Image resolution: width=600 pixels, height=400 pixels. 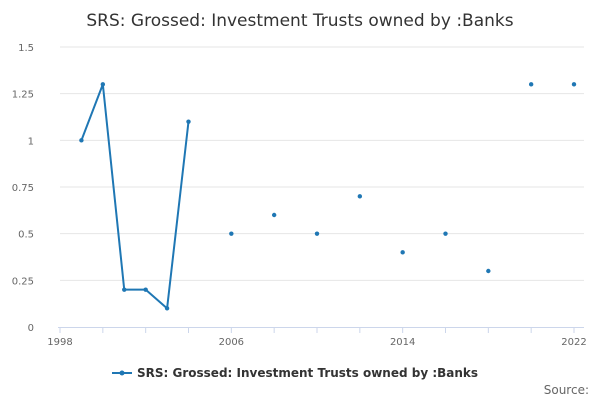 What do you see at coordinates (122, 373) in the screenshot?
I see `legend-marker-symbol` at bounding box center [122, 373].